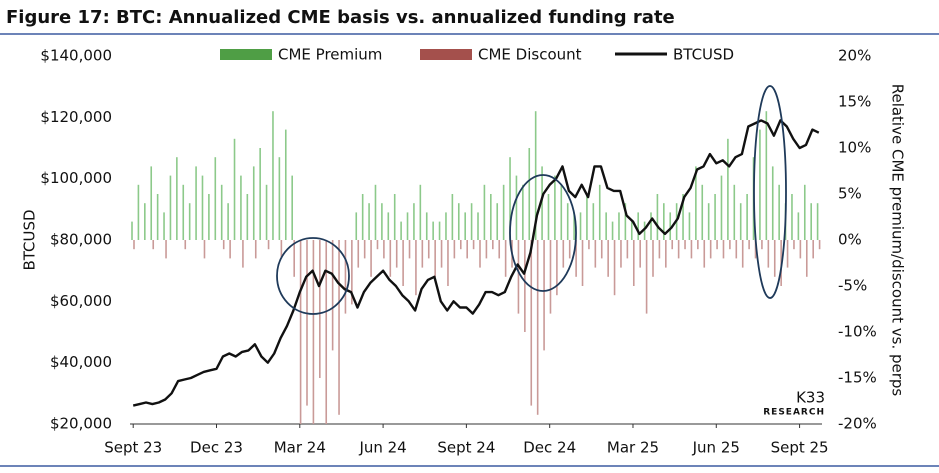 This screenshot has width=939, height=473. Describe the element at coordinates (246, 54) in the screenshot. I see `legend-swatch` at that location.